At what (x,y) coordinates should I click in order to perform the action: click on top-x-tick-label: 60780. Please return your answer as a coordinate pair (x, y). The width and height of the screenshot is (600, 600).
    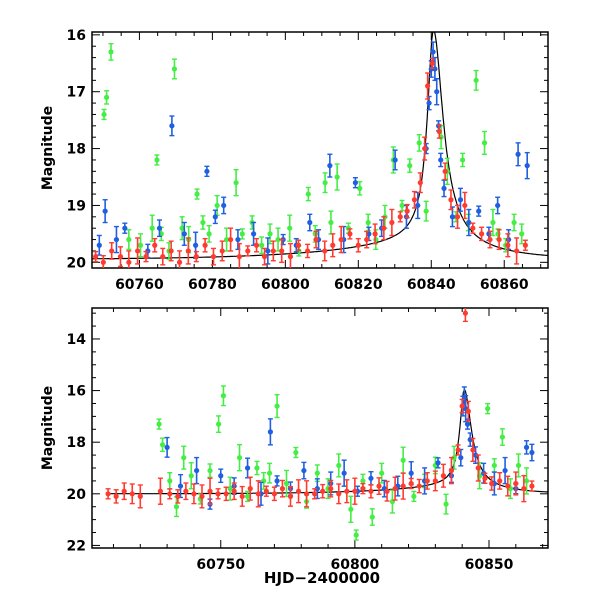
    Looking at the image, I should click on (212, 285).